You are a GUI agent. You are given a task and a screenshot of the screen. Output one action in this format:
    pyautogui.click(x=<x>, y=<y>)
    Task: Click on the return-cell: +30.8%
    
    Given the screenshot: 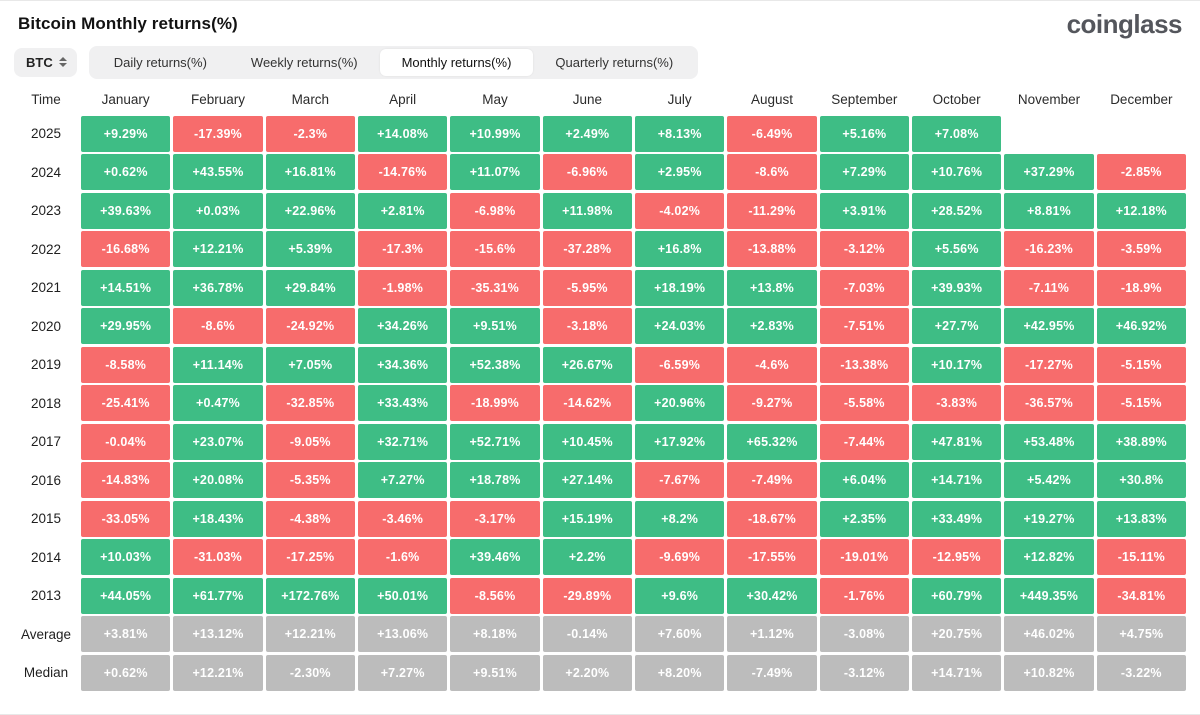 What is the action you would take?
    pyautogui.click(x=1141, y=480)
    